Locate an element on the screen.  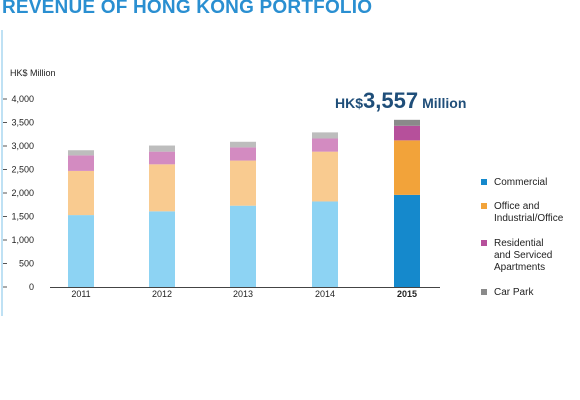
page-title: REVENUE OF HONG KONG PORTFOLIO is located at coordinates (187, 9).